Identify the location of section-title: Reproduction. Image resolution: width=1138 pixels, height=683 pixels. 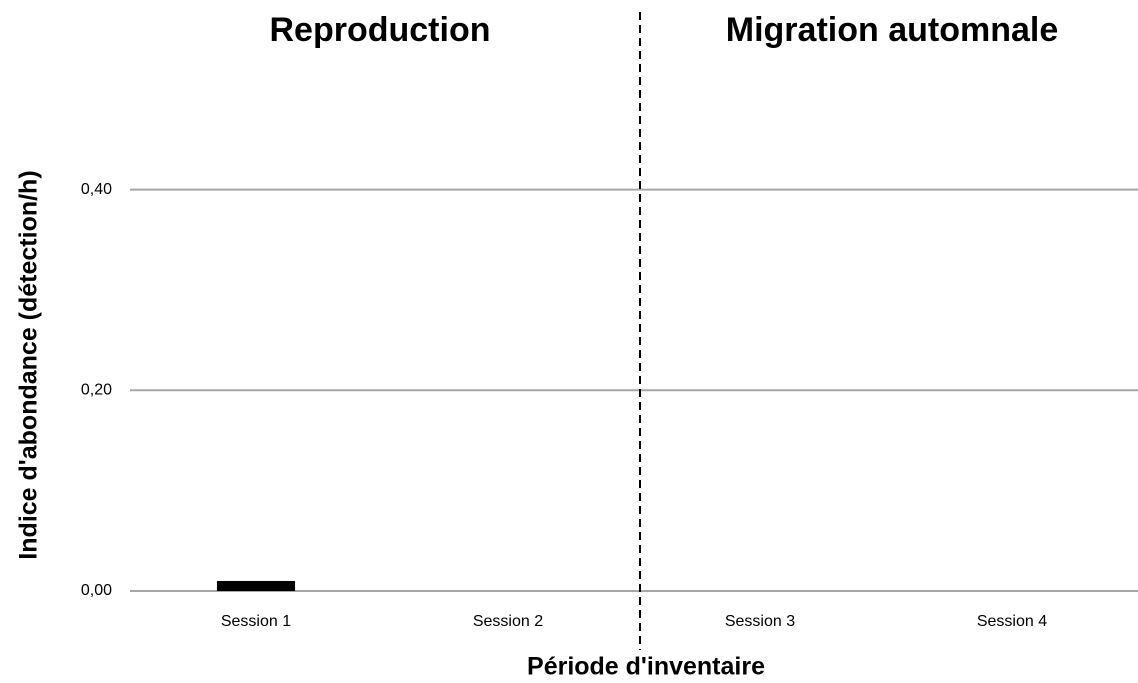
(380, 30).